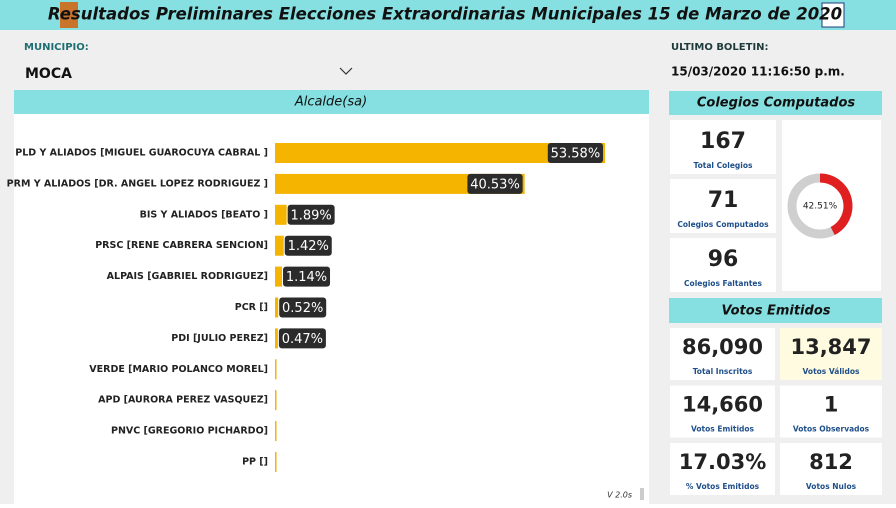 The height and width of the screenshot is (508, 896). Describe the element at coordinates (723, 224) in the screenshot. I see `kpi-label: Colegios Computados` at that location.